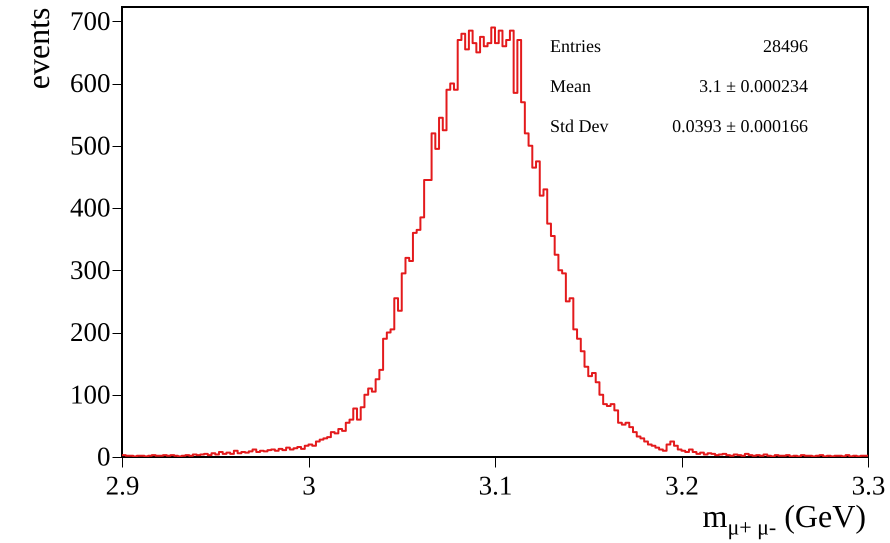  Describe the element at coordinates (570, 86) in the screenshot. I see `annotation: Mean` at that location.